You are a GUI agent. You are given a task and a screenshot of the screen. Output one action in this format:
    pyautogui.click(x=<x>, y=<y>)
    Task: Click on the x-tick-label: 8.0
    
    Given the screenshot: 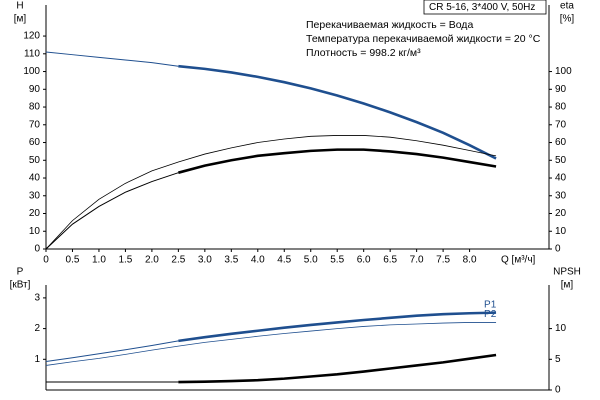 What is the action you would take?
    pyautogui.click(x=470, y=260)
    